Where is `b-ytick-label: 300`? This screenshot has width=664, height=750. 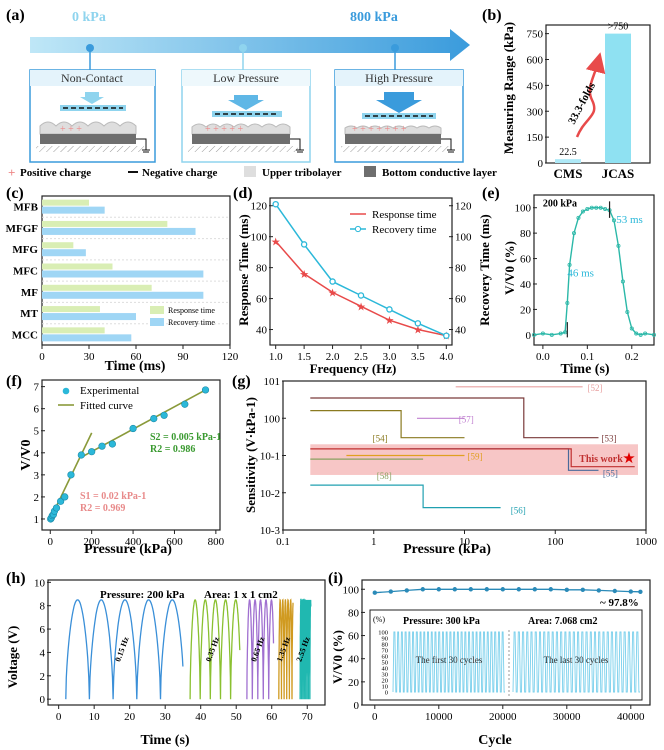 b-ytick-label: 300 is located at coordinates (535, 112).